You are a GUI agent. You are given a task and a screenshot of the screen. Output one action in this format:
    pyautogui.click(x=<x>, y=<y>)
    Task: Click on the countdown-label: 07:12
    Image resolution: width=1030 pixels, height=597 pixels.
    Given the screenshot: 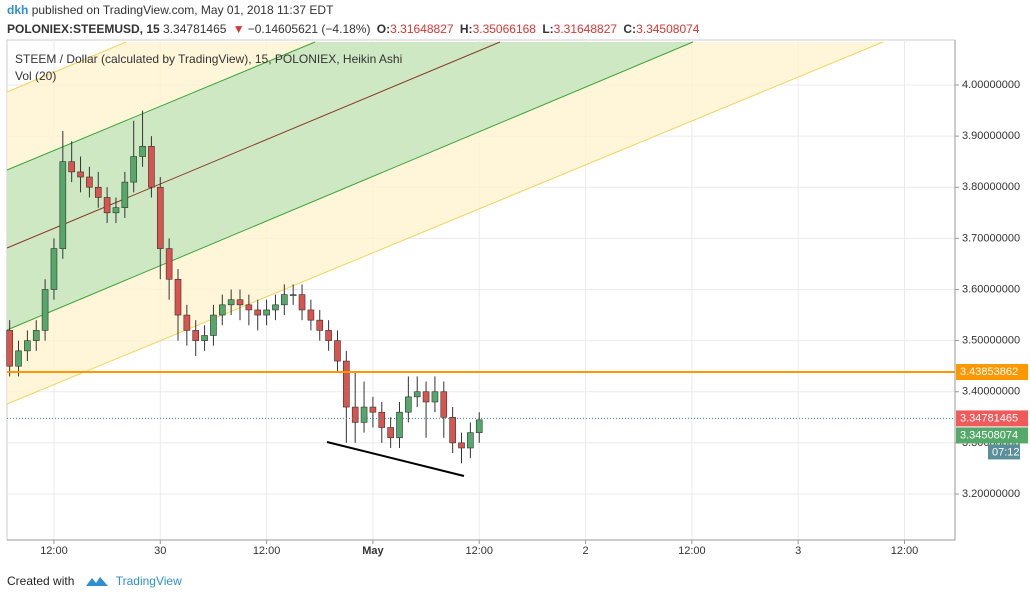 What is the action you would take?
    pyautogui.click(x=1006, y=452)
    